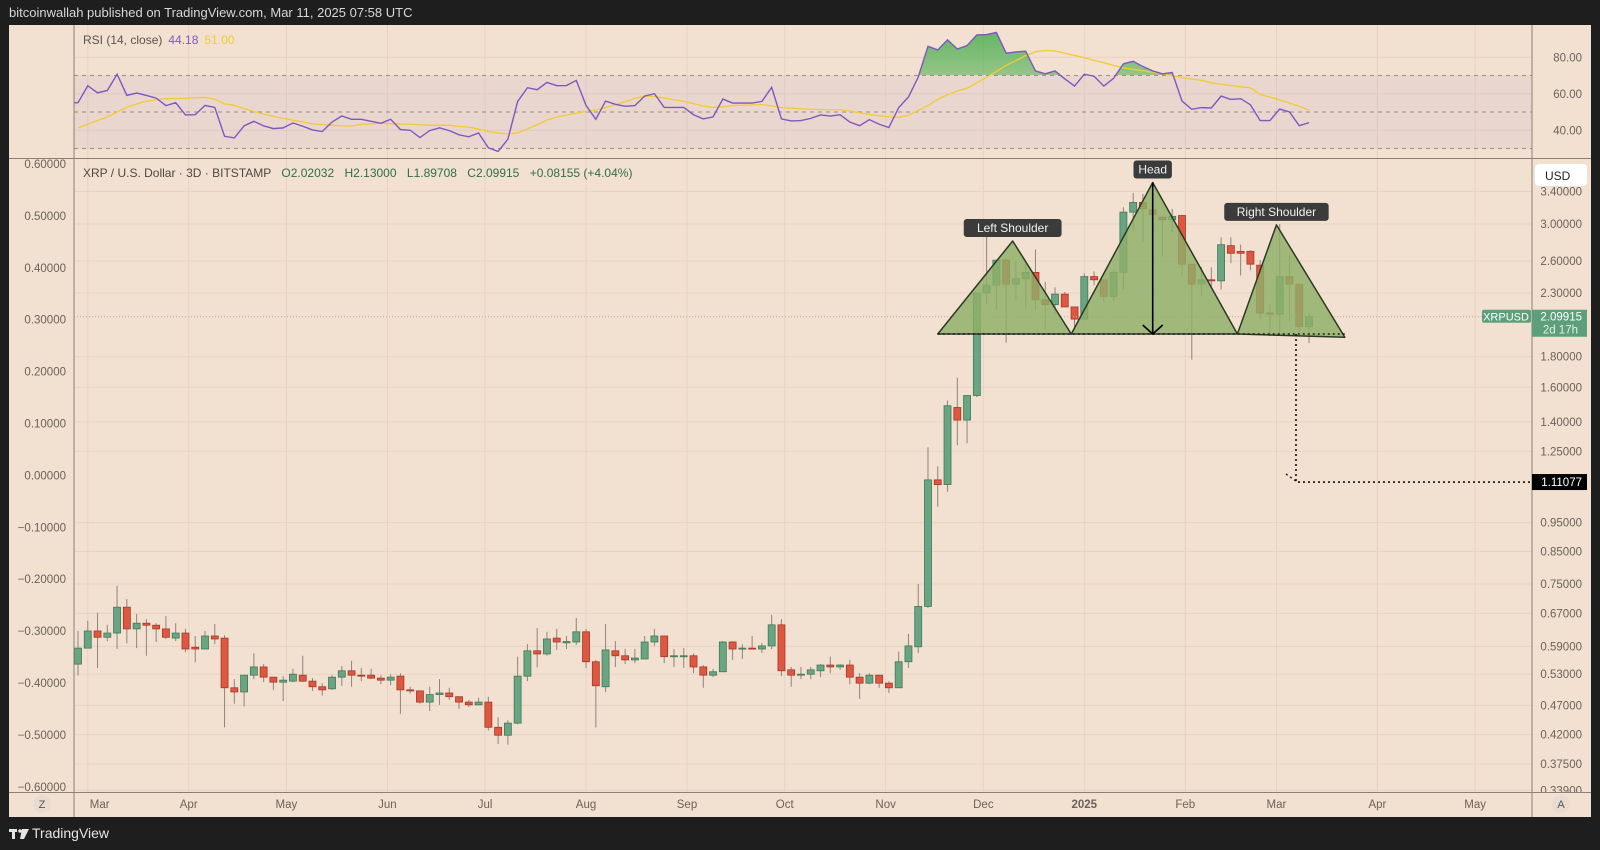  I want to click on left-shoulder-triangle, so click(1005, 287).